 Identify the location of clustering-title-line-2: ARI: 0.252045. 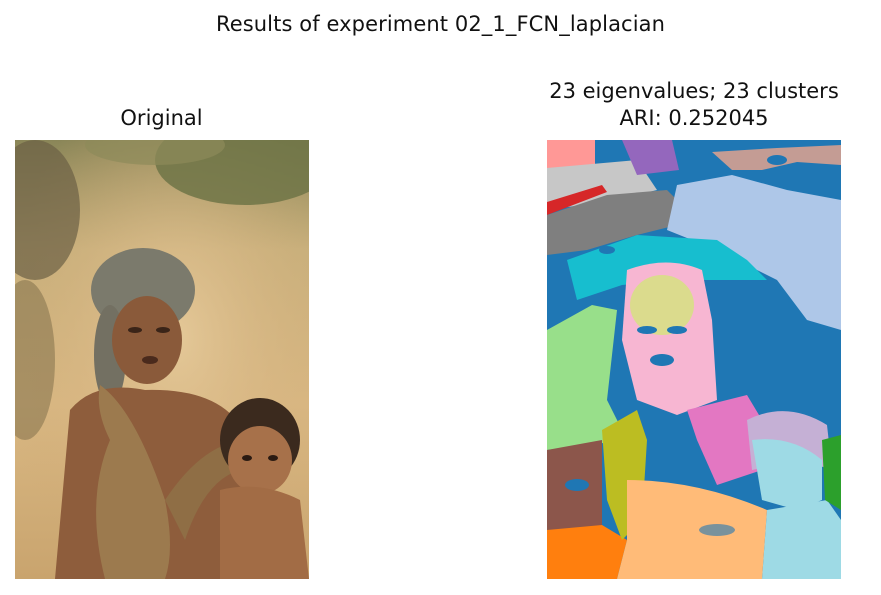
(694, 118).